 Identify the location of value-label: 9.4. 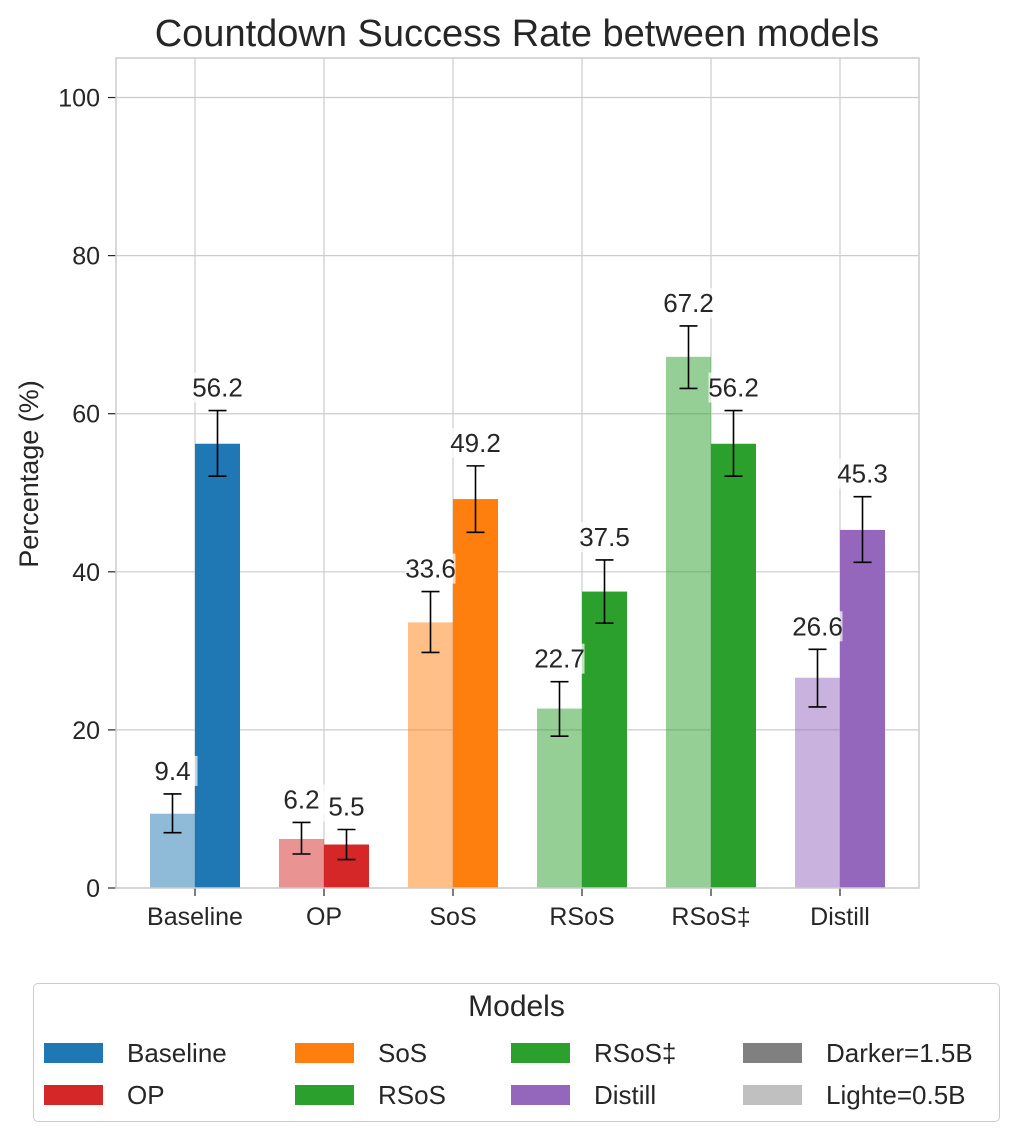
(172, 771).